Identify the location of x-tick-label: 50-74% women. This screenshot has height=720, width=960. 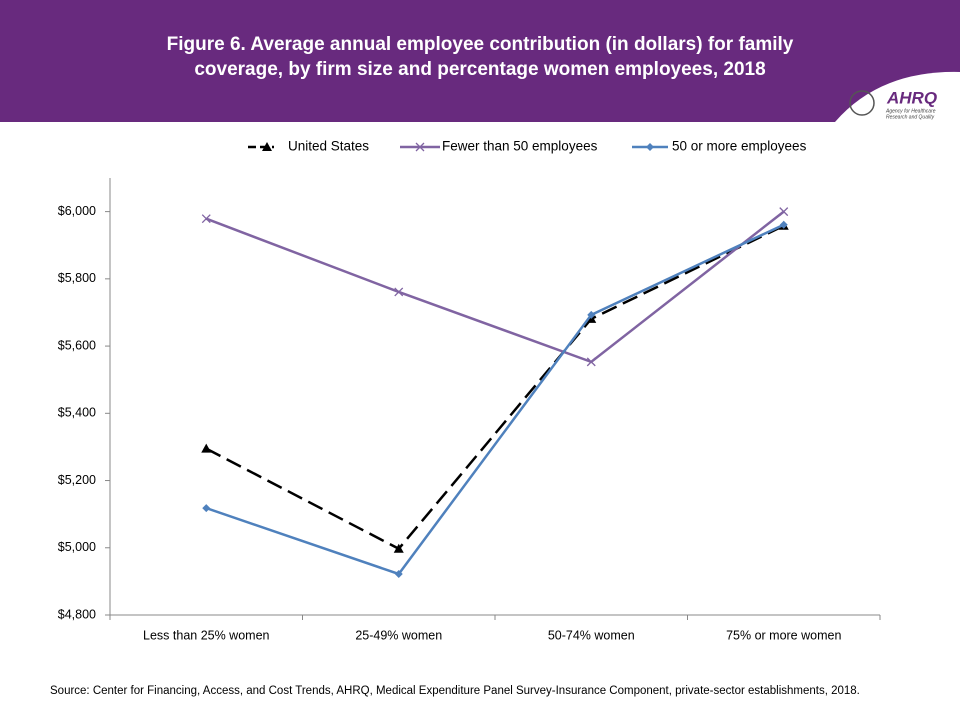
(591, 635).